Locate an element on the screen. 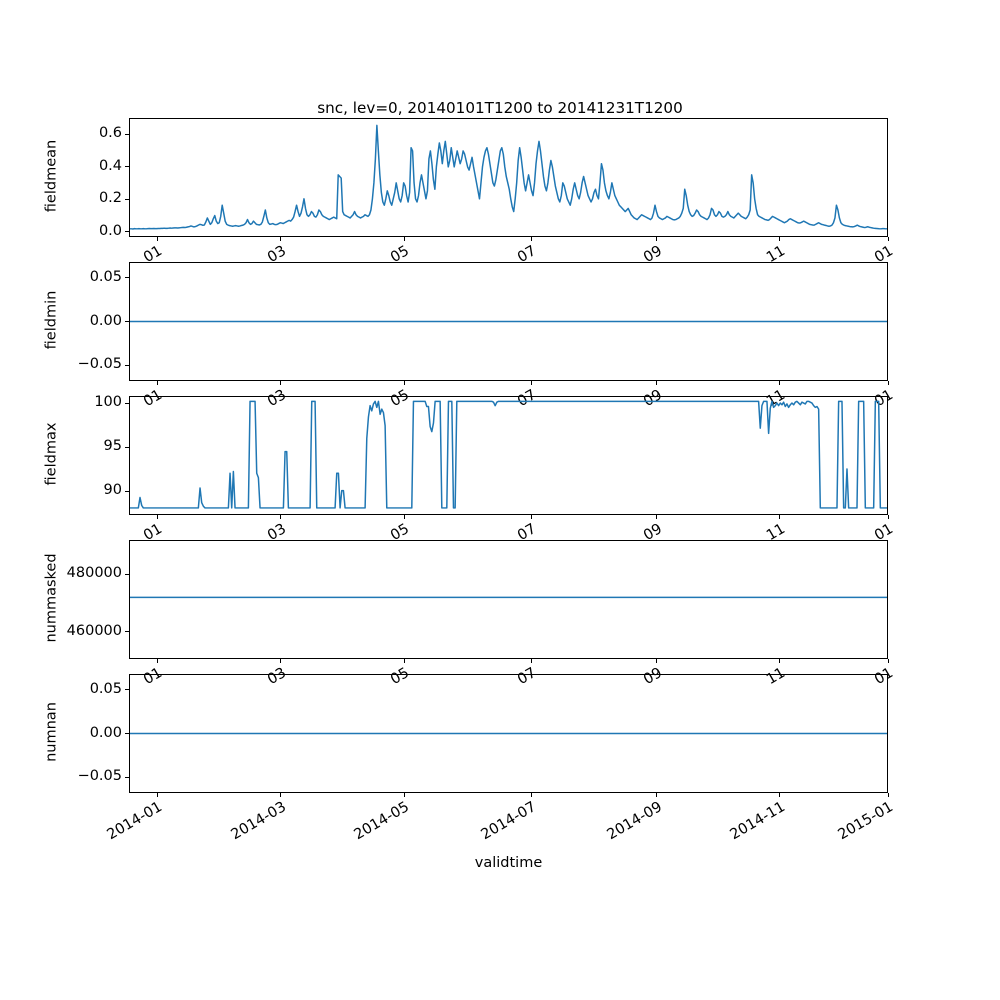  y-axis-label-fieldmax: fieldmax is located at coordinates (51, 453).